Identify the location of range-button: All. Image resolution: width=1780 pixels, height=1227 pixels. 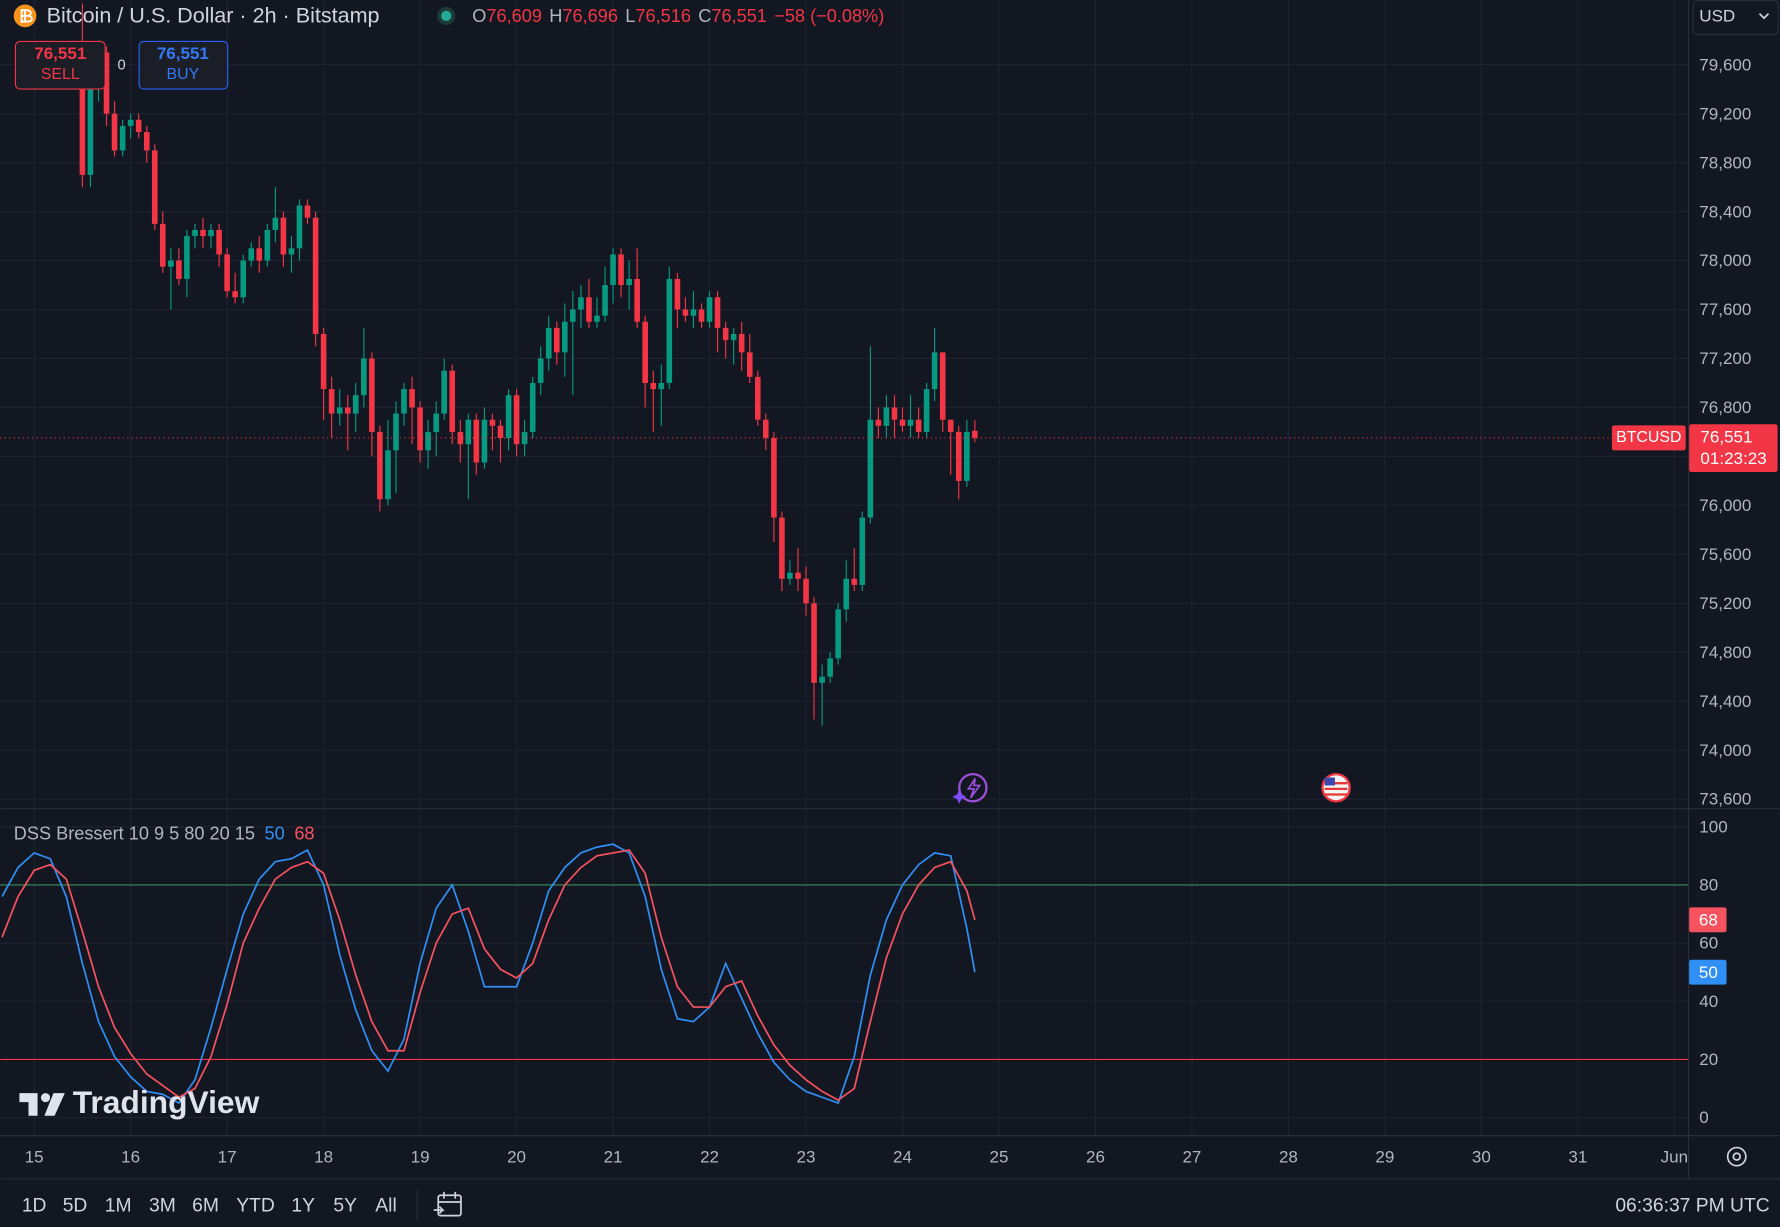
(385, 1206).